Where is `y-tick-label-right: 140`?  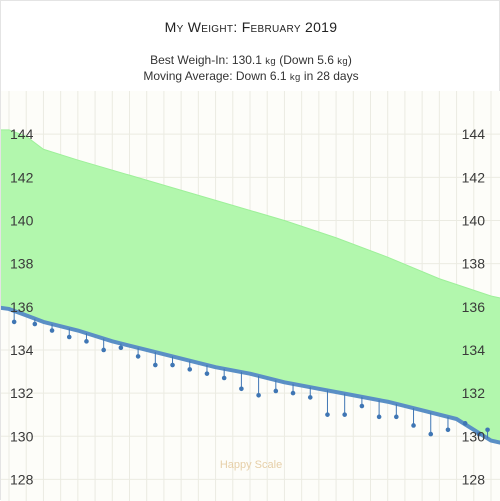
y-tick-label-right: 140 is located at coordinates (474, 220).